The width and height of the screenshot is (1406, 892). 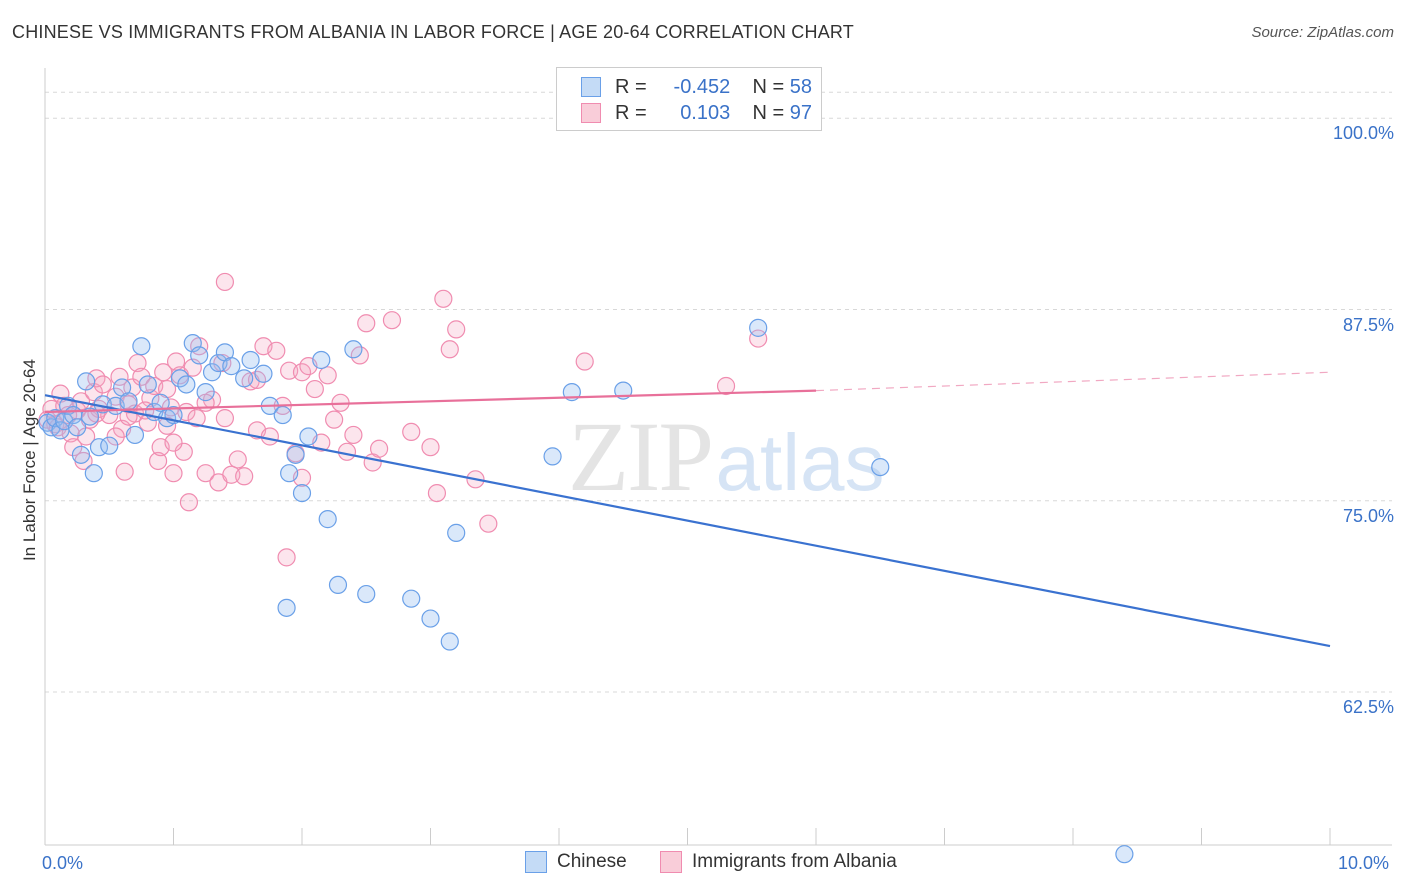 I want to click on legend-item-chinese: Chinese, so click(x=576, y=862).